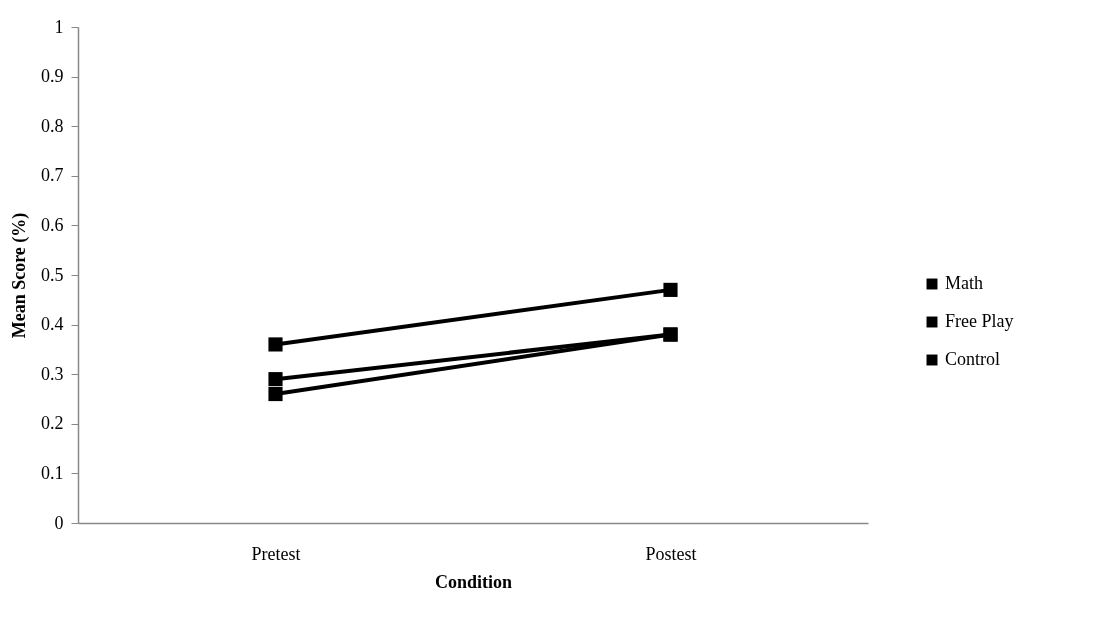 This screenshot has width=1103, height=627. Describe the element at coordinates (59, 522) in the screenshot. I see `y-tick-label: 0` at that location.